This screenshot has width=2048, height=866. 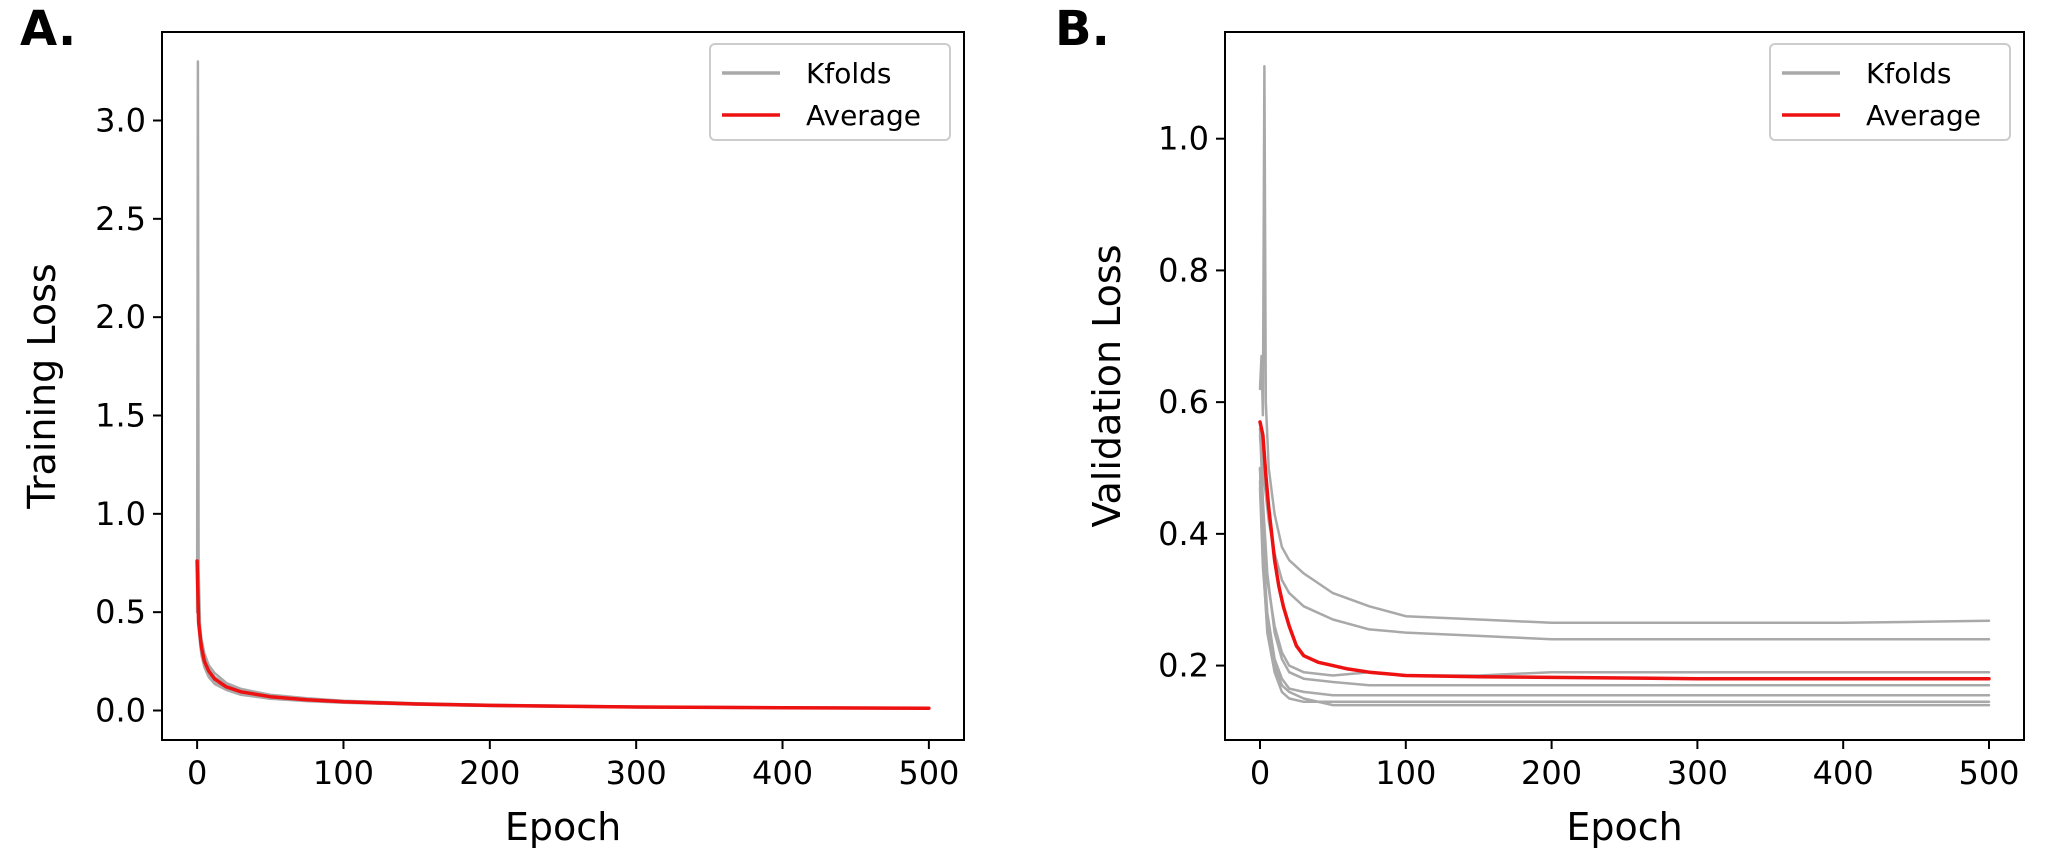 I want to click on panel-b-series-kfold-4-line, so click(x=1624, y=588).